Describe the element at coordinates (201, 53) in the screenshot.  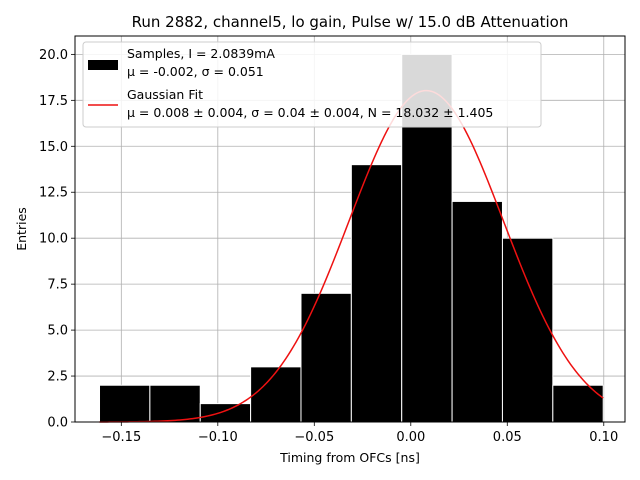
I see `legend-samples-label: Samples, I = 2.0839mA` at that location.